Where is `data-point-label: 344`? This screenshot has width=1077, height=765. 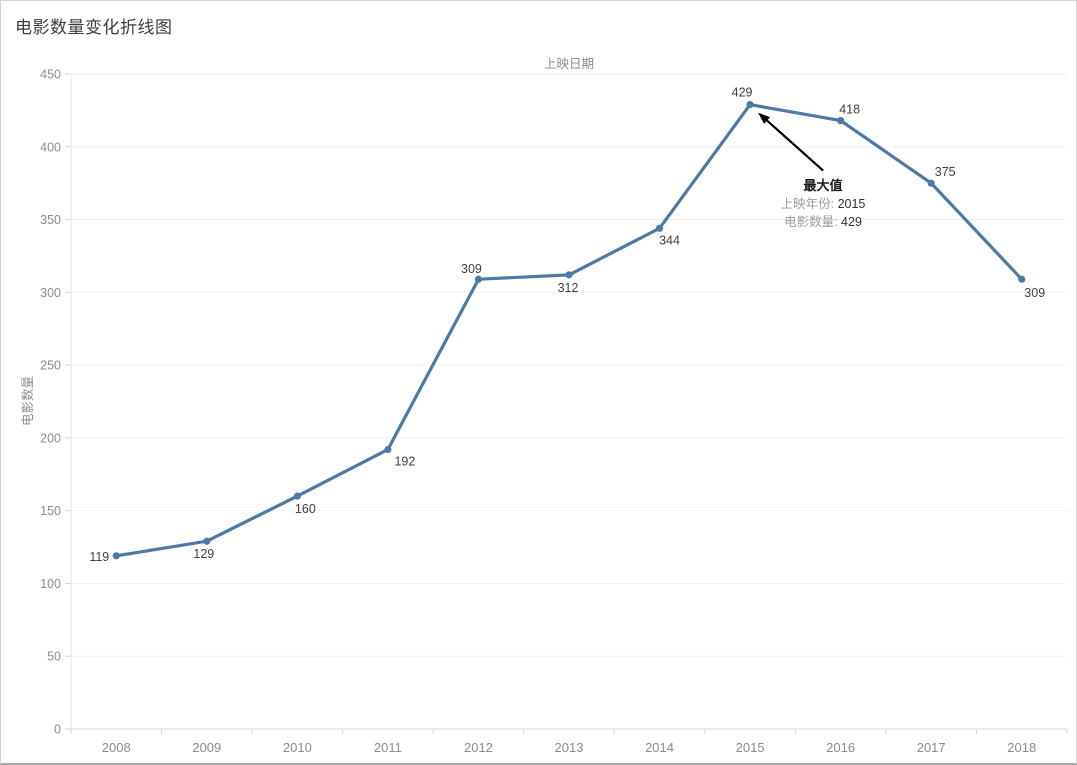
data-point-label: 344 is located at coordinates (669, 240).